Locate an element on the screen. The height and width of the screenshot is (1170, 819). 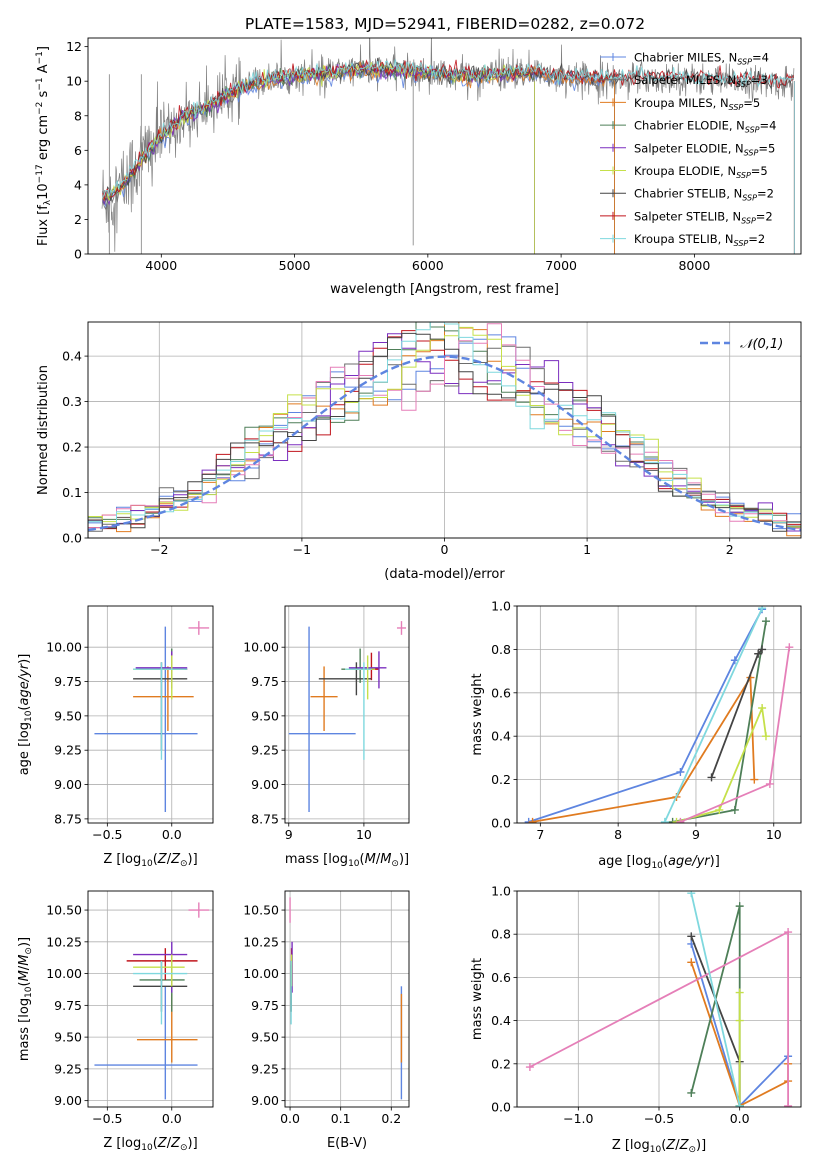
y-axis-label: age [log10(age/yr)] is located at coordinates (25, 715).